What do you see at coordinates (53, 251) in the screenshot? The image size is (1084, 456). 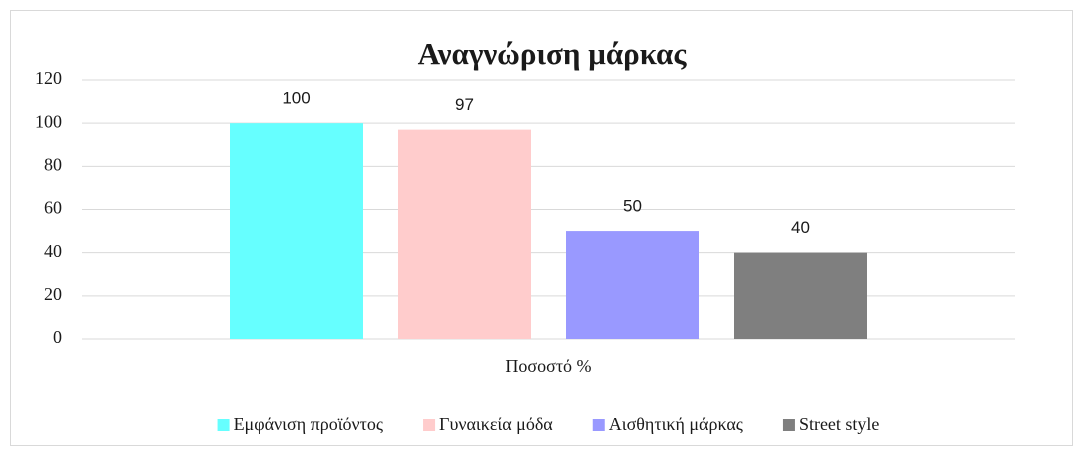 I see `y-tick-label: 40` at bounding box center [53, 251].